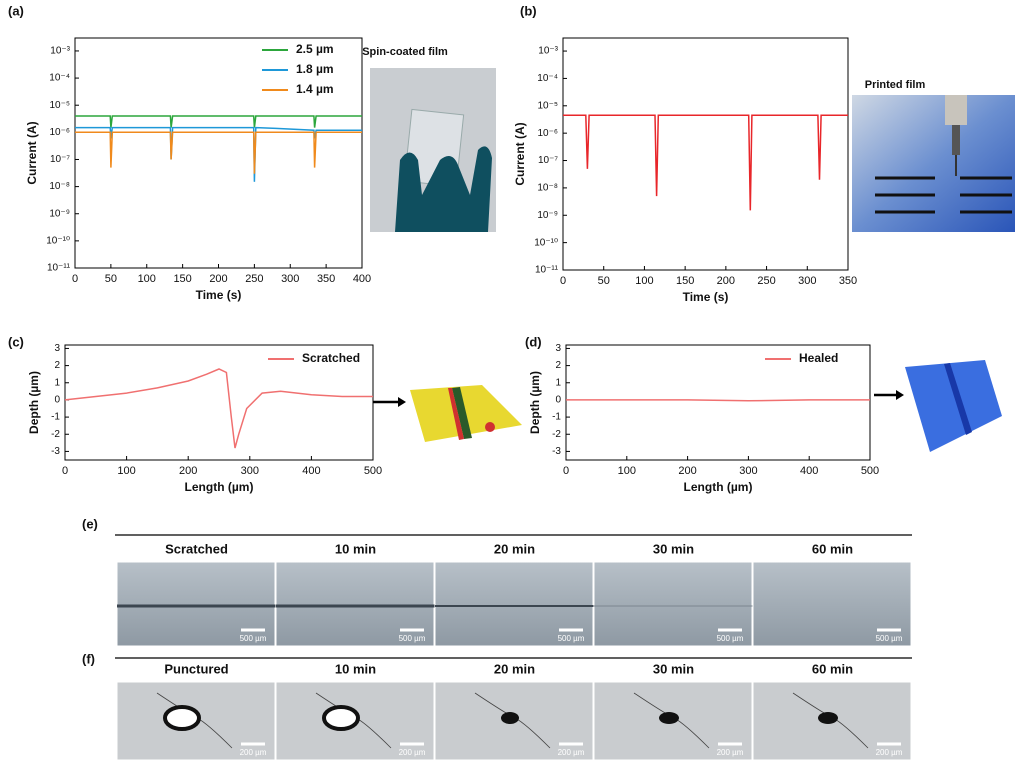  I want to click on panel-label: (f), so click(88, 658).